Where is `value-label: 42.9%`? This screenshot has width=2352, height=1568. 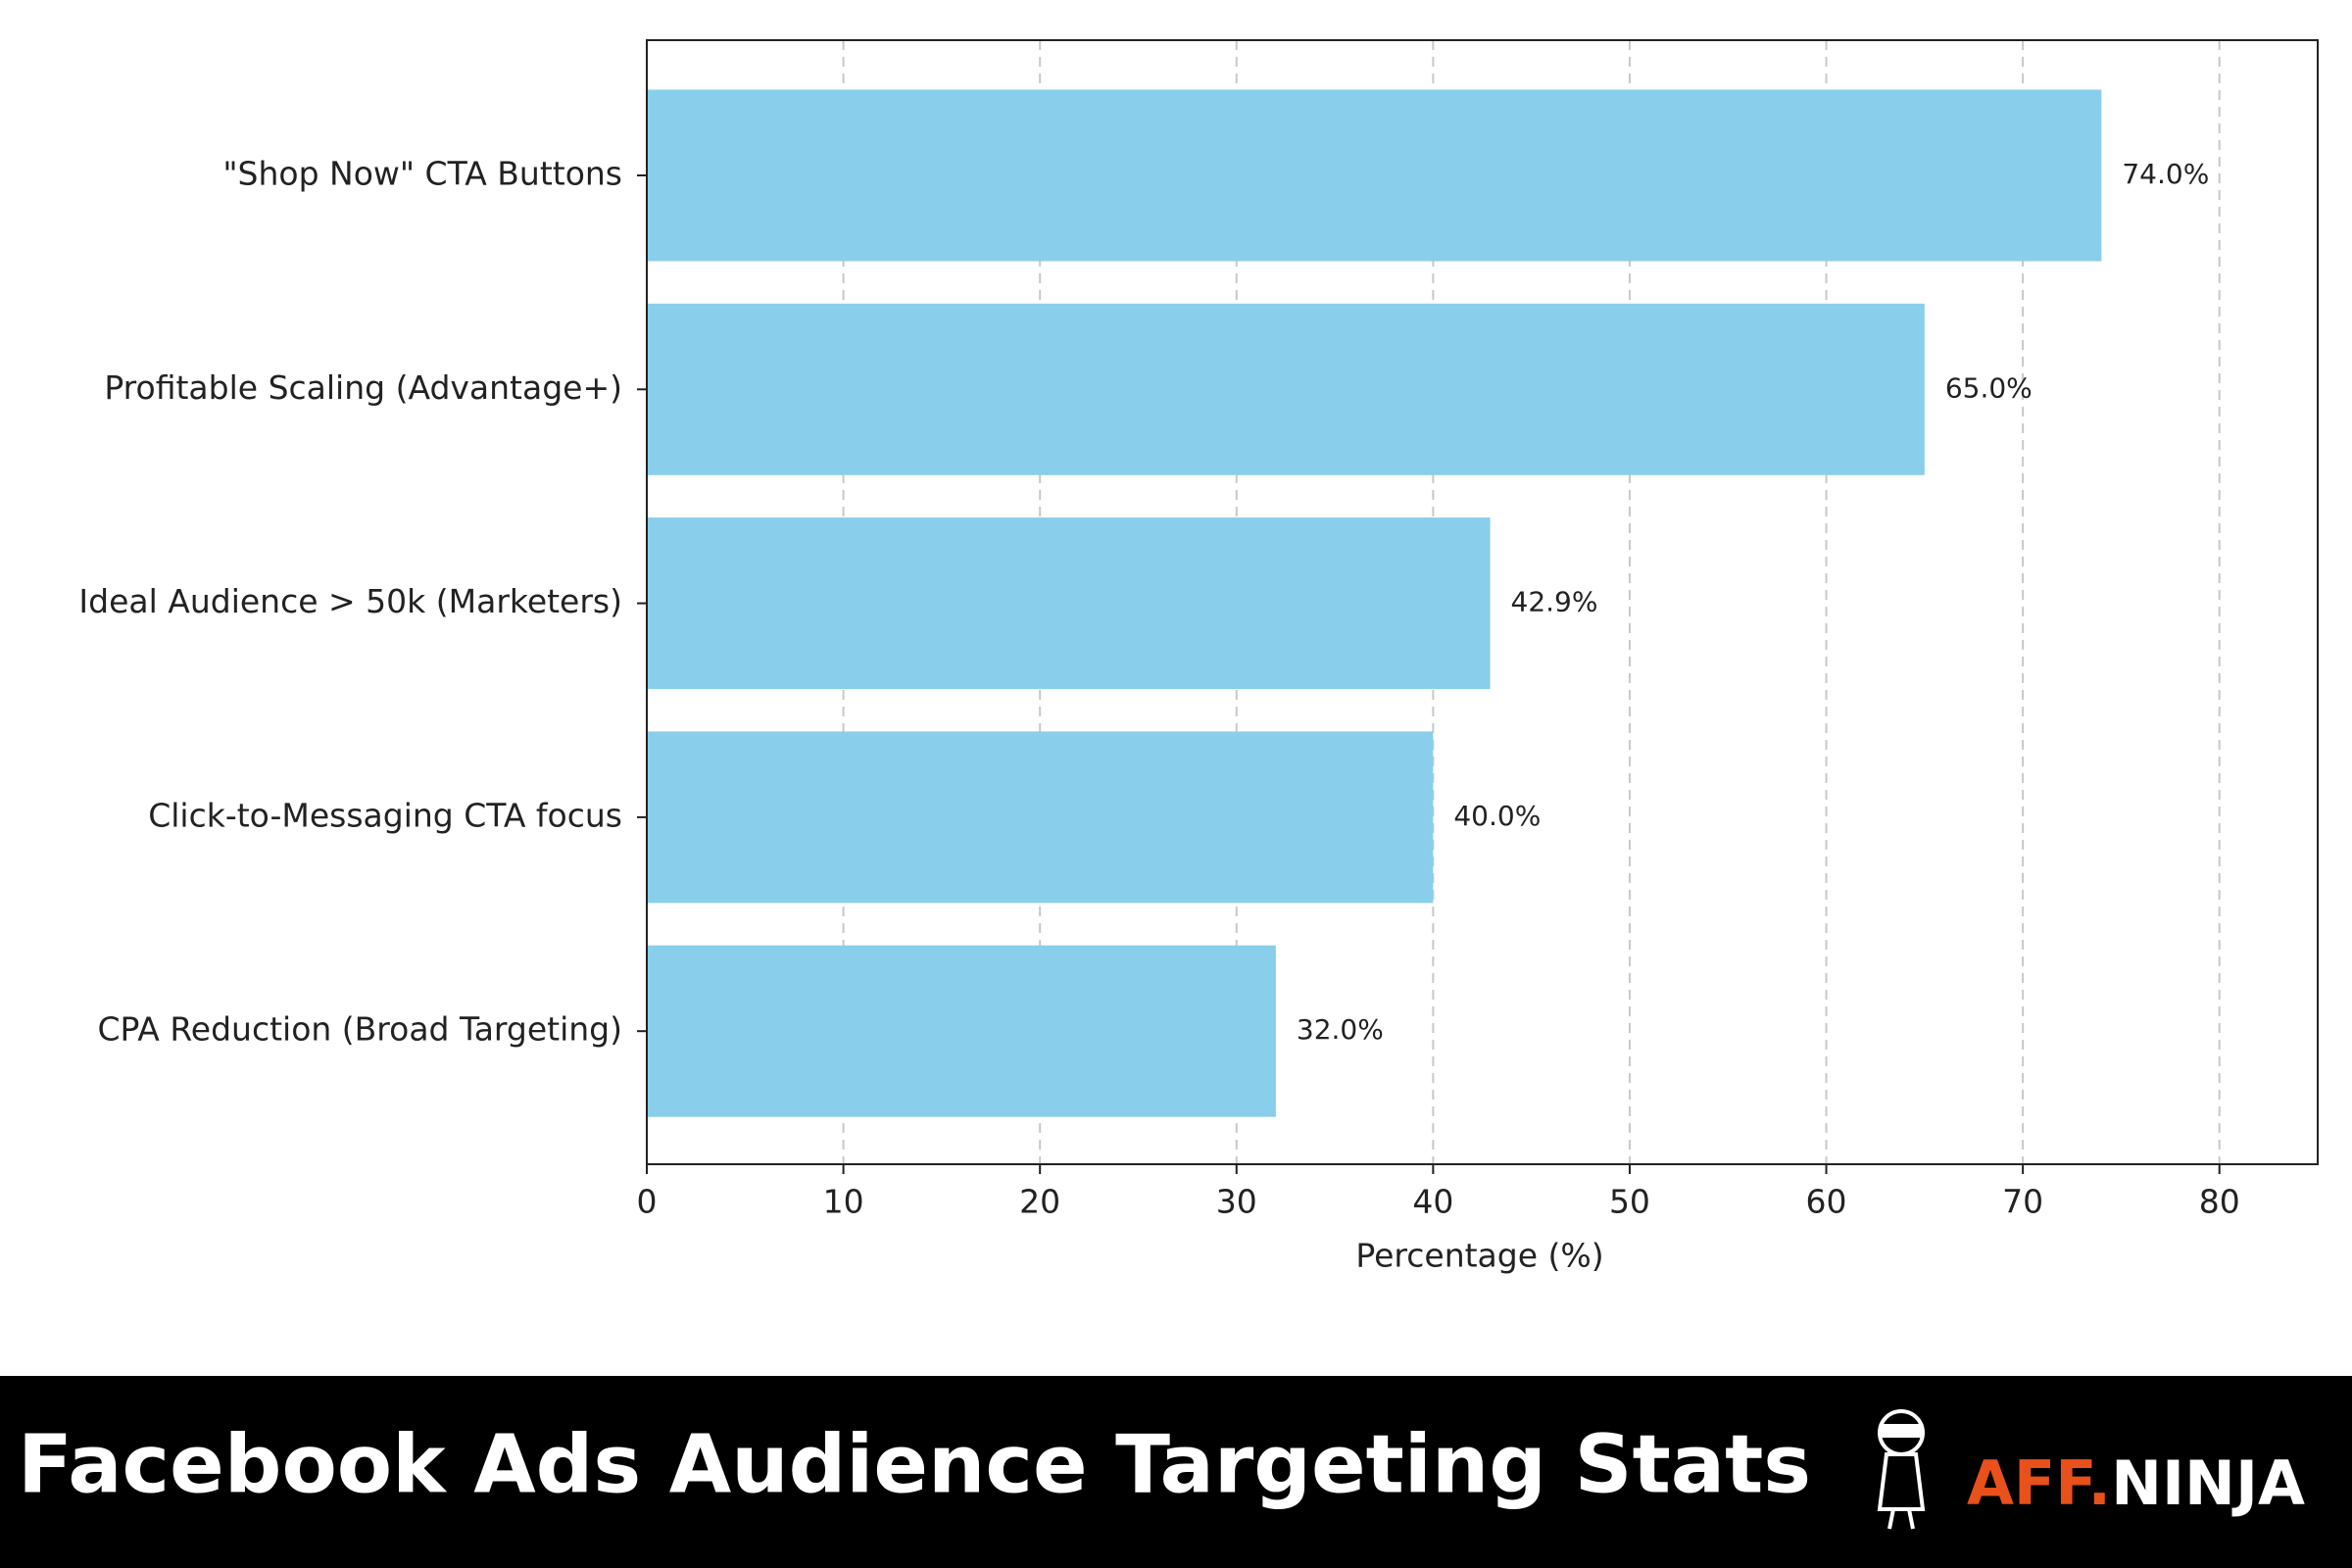
value-label: 42.9% is located at coordinates (1554, 602).